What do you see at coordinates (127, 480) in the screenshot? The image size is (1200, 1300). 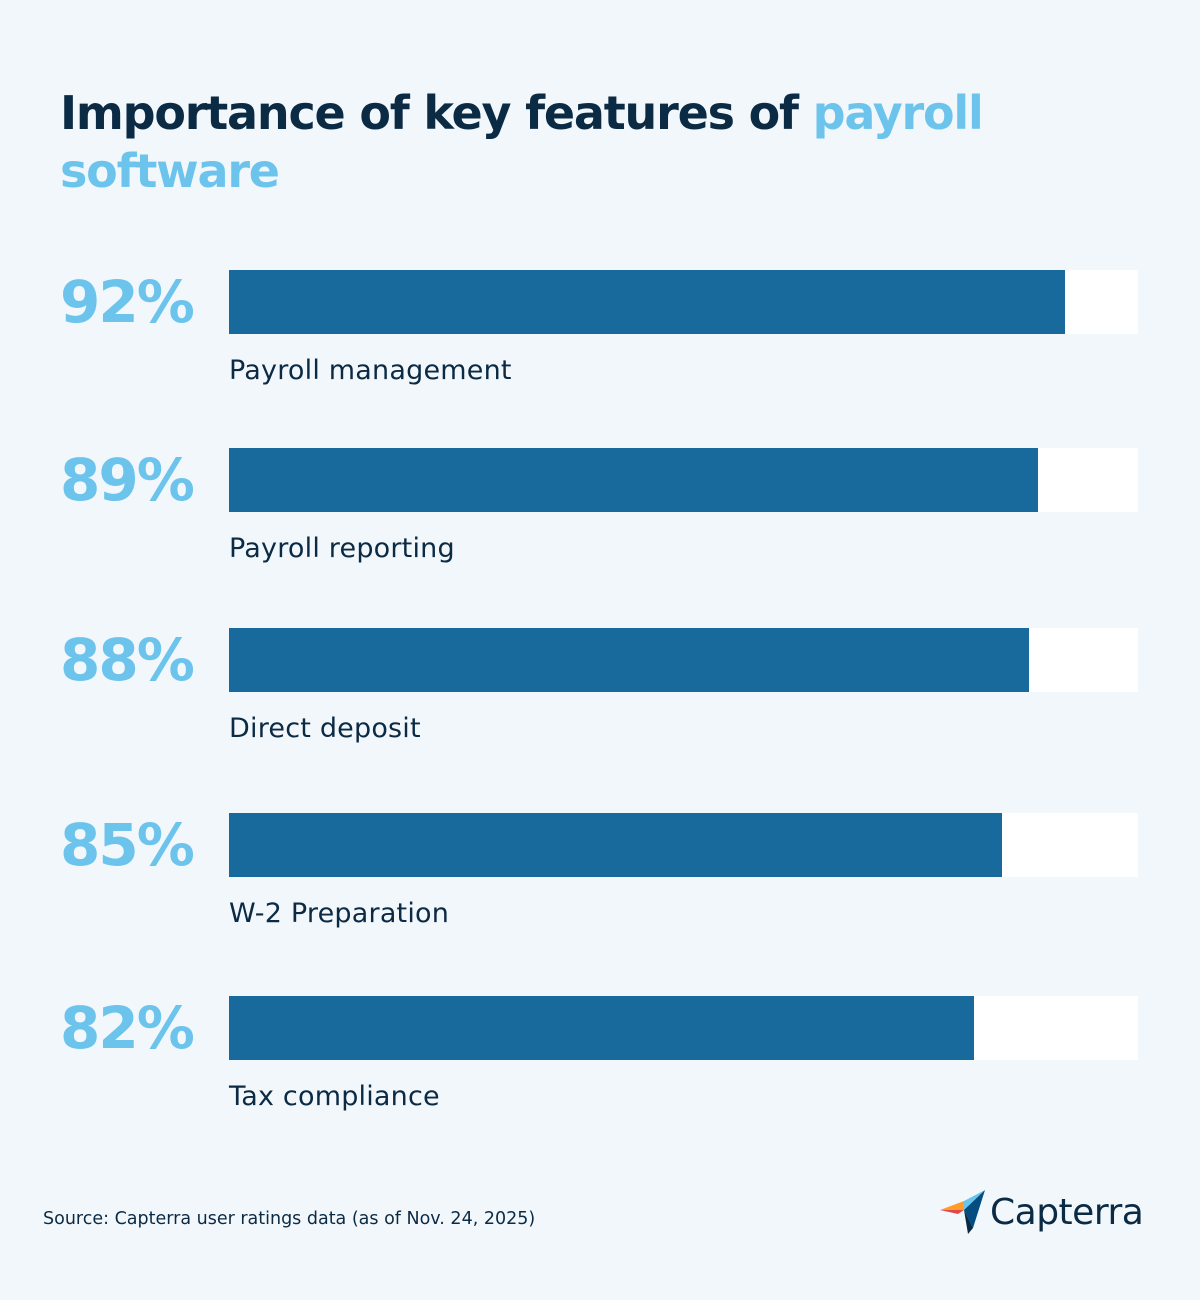 I see `value-label: 89%` at bounding box center [127, 480].